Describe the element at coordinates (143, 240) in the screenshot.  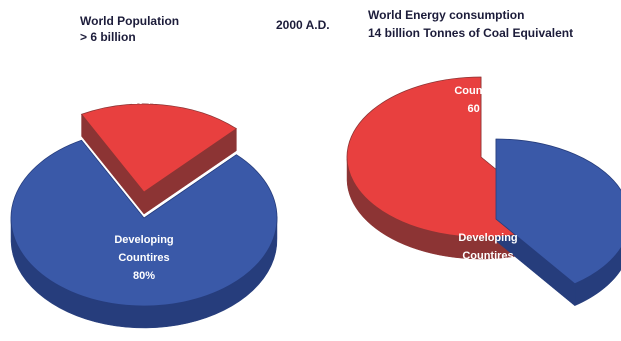
I see `pie-1-slice-2-label-line-1: Developing` at that location.